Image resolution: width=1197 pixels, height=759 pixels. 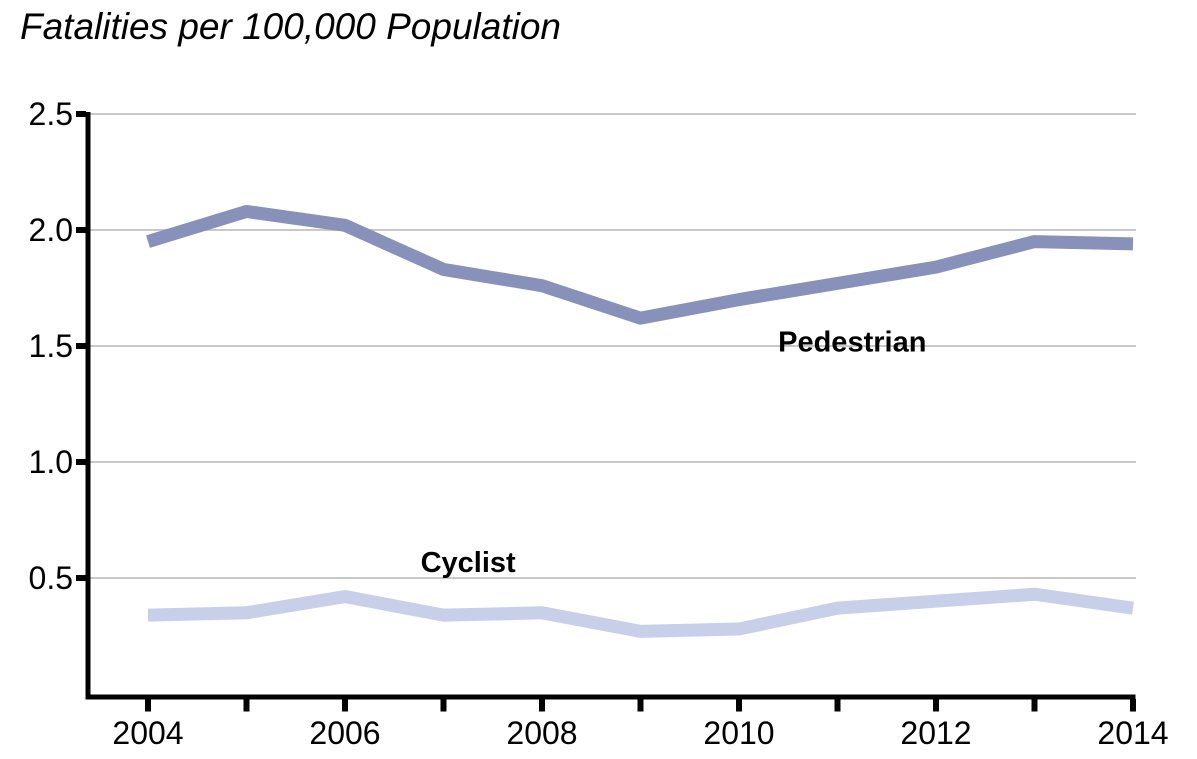 I want to click on pedestrian-label: Pedestrian, so click(x=852, y=342).